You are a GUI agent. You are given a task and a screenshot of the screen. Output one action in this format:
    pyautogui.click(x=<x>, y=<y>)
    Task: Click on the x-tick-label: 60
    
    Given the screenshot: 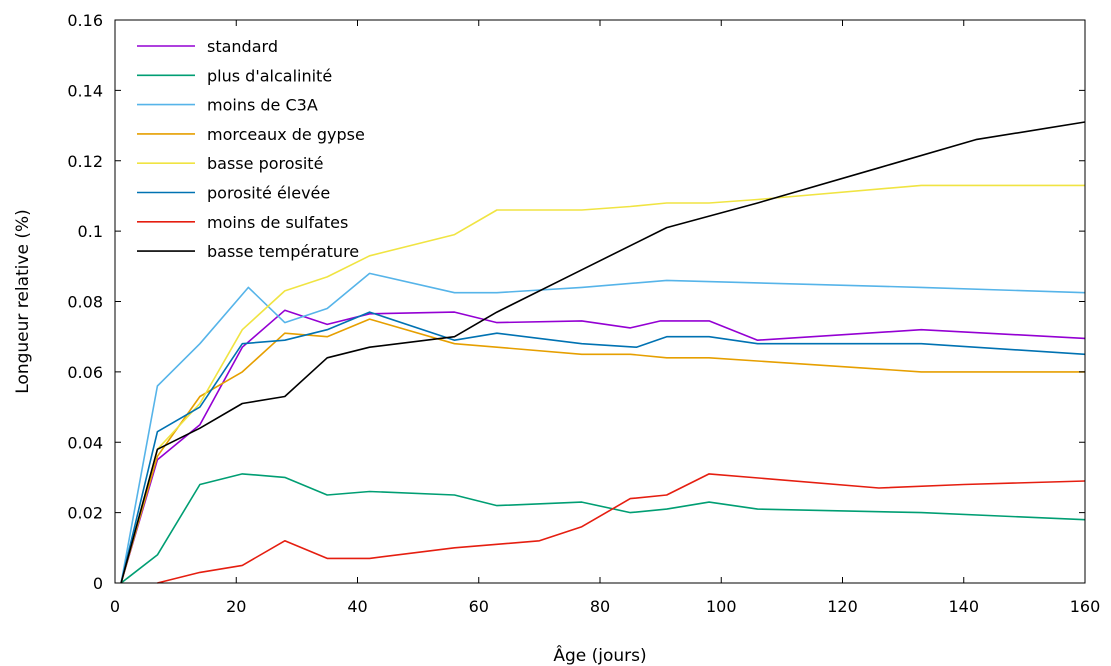 What is the action you would take?
    pyautogui.click(x=479, y=606)
    